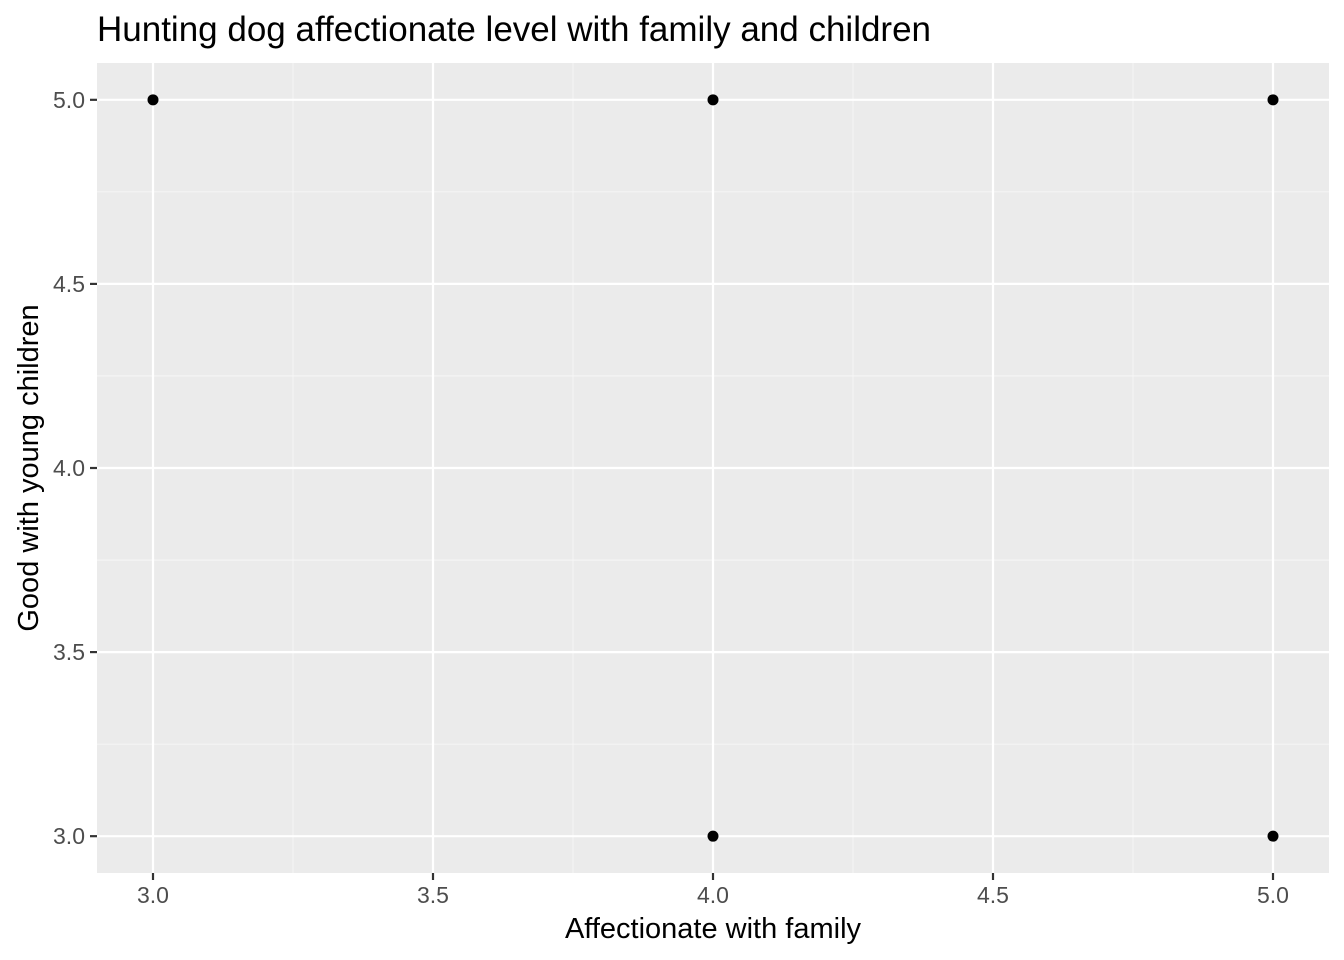  I want to click on y-axis: 3.0 3.5 4.0 4.5 5.0, so click(75, 468).